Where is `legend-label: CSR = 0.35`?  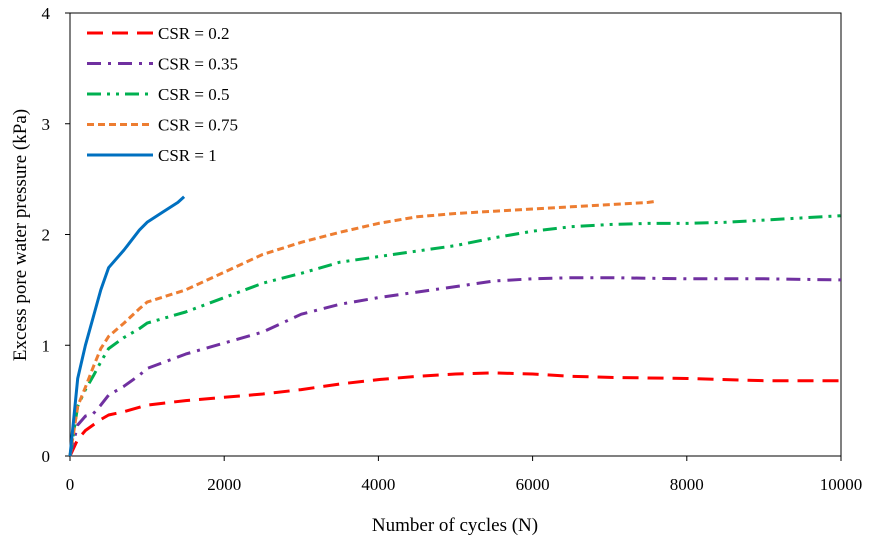
legend-label: CSR = 0.35 is located at coordinates (198, 64).